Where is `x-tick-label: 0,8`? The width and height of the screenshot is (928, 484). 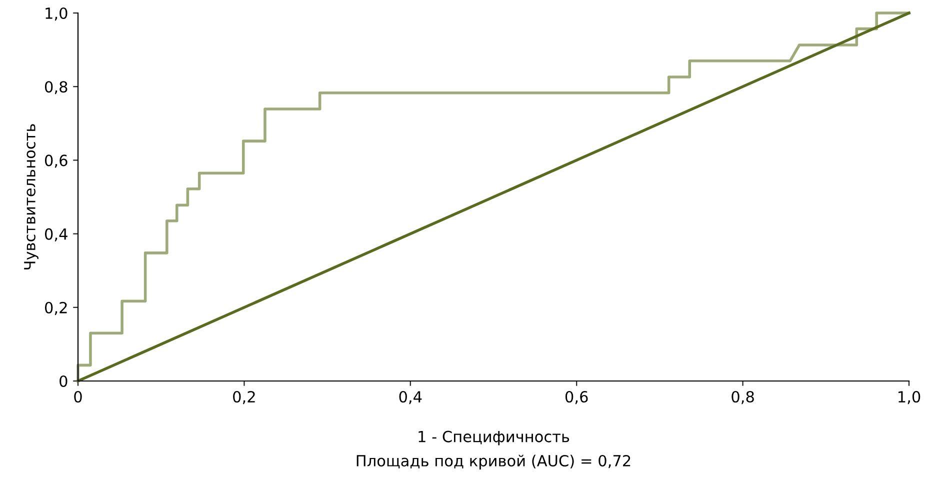 x-tick-label: 0,8 is located at coordinates (743, 397).